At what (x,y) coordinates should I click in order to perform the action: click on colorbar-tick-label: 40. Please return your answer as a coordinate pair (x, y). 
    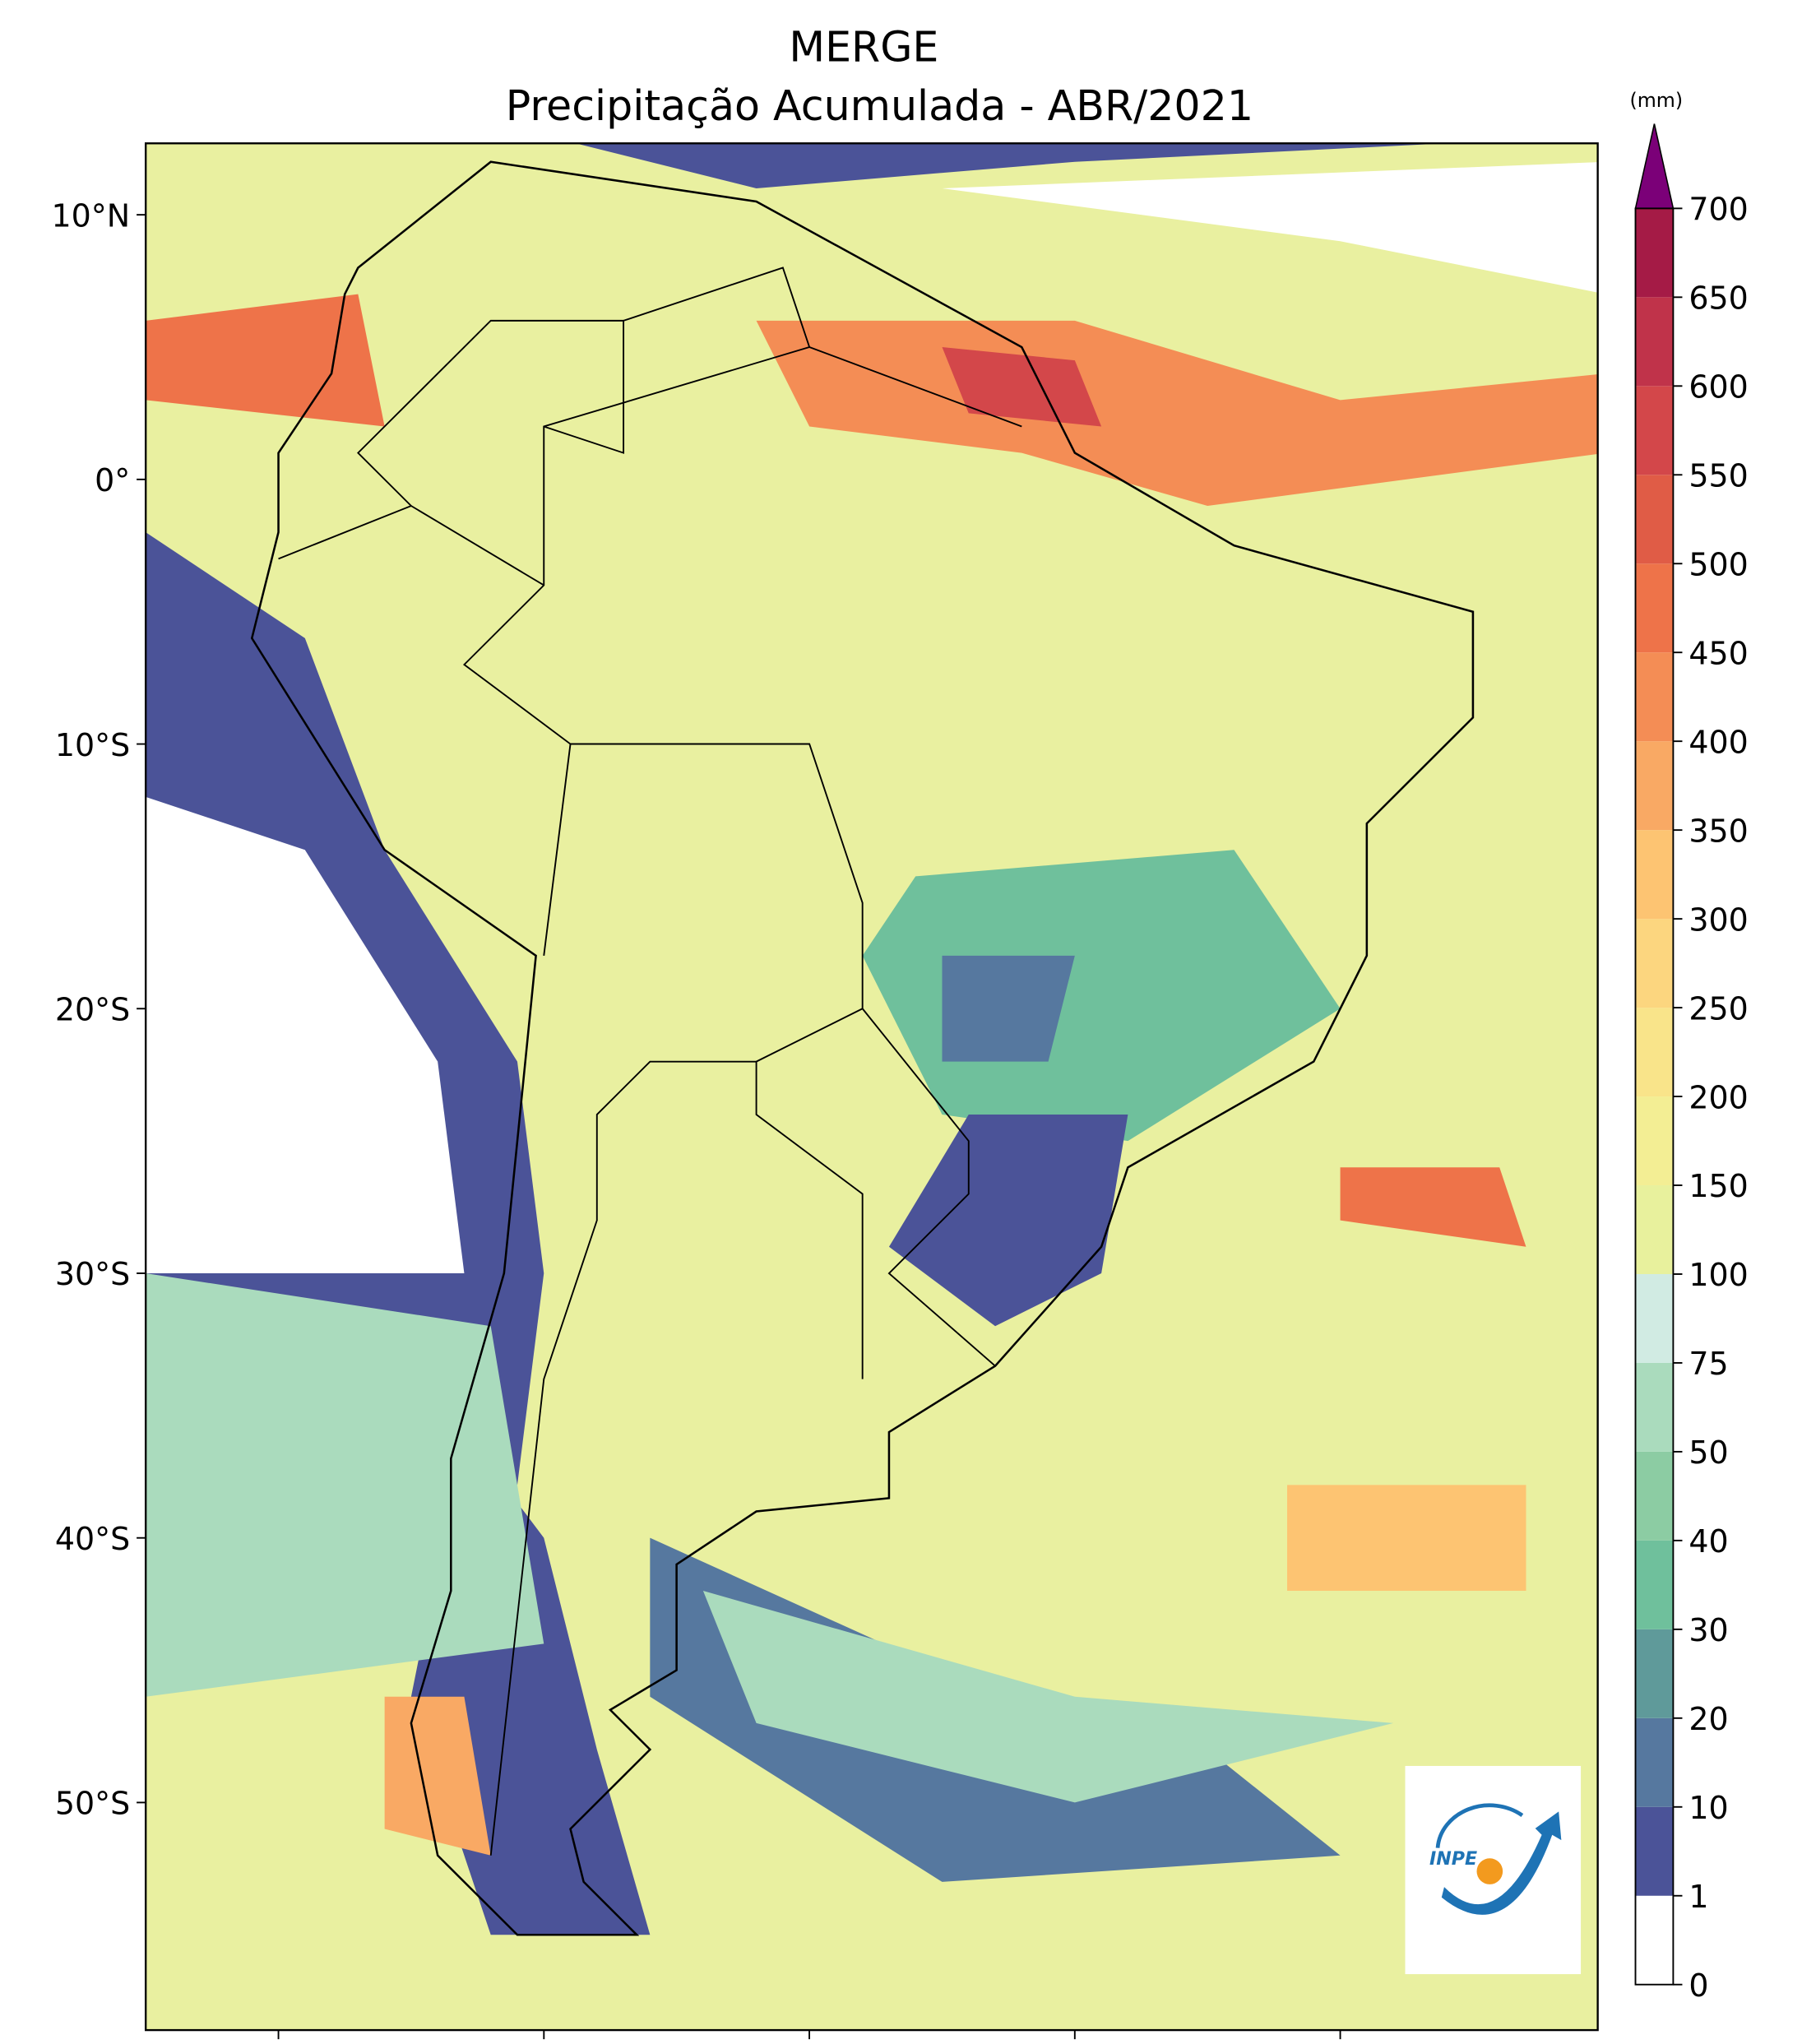
    Looking at the image, I should click on (1708, 1542).